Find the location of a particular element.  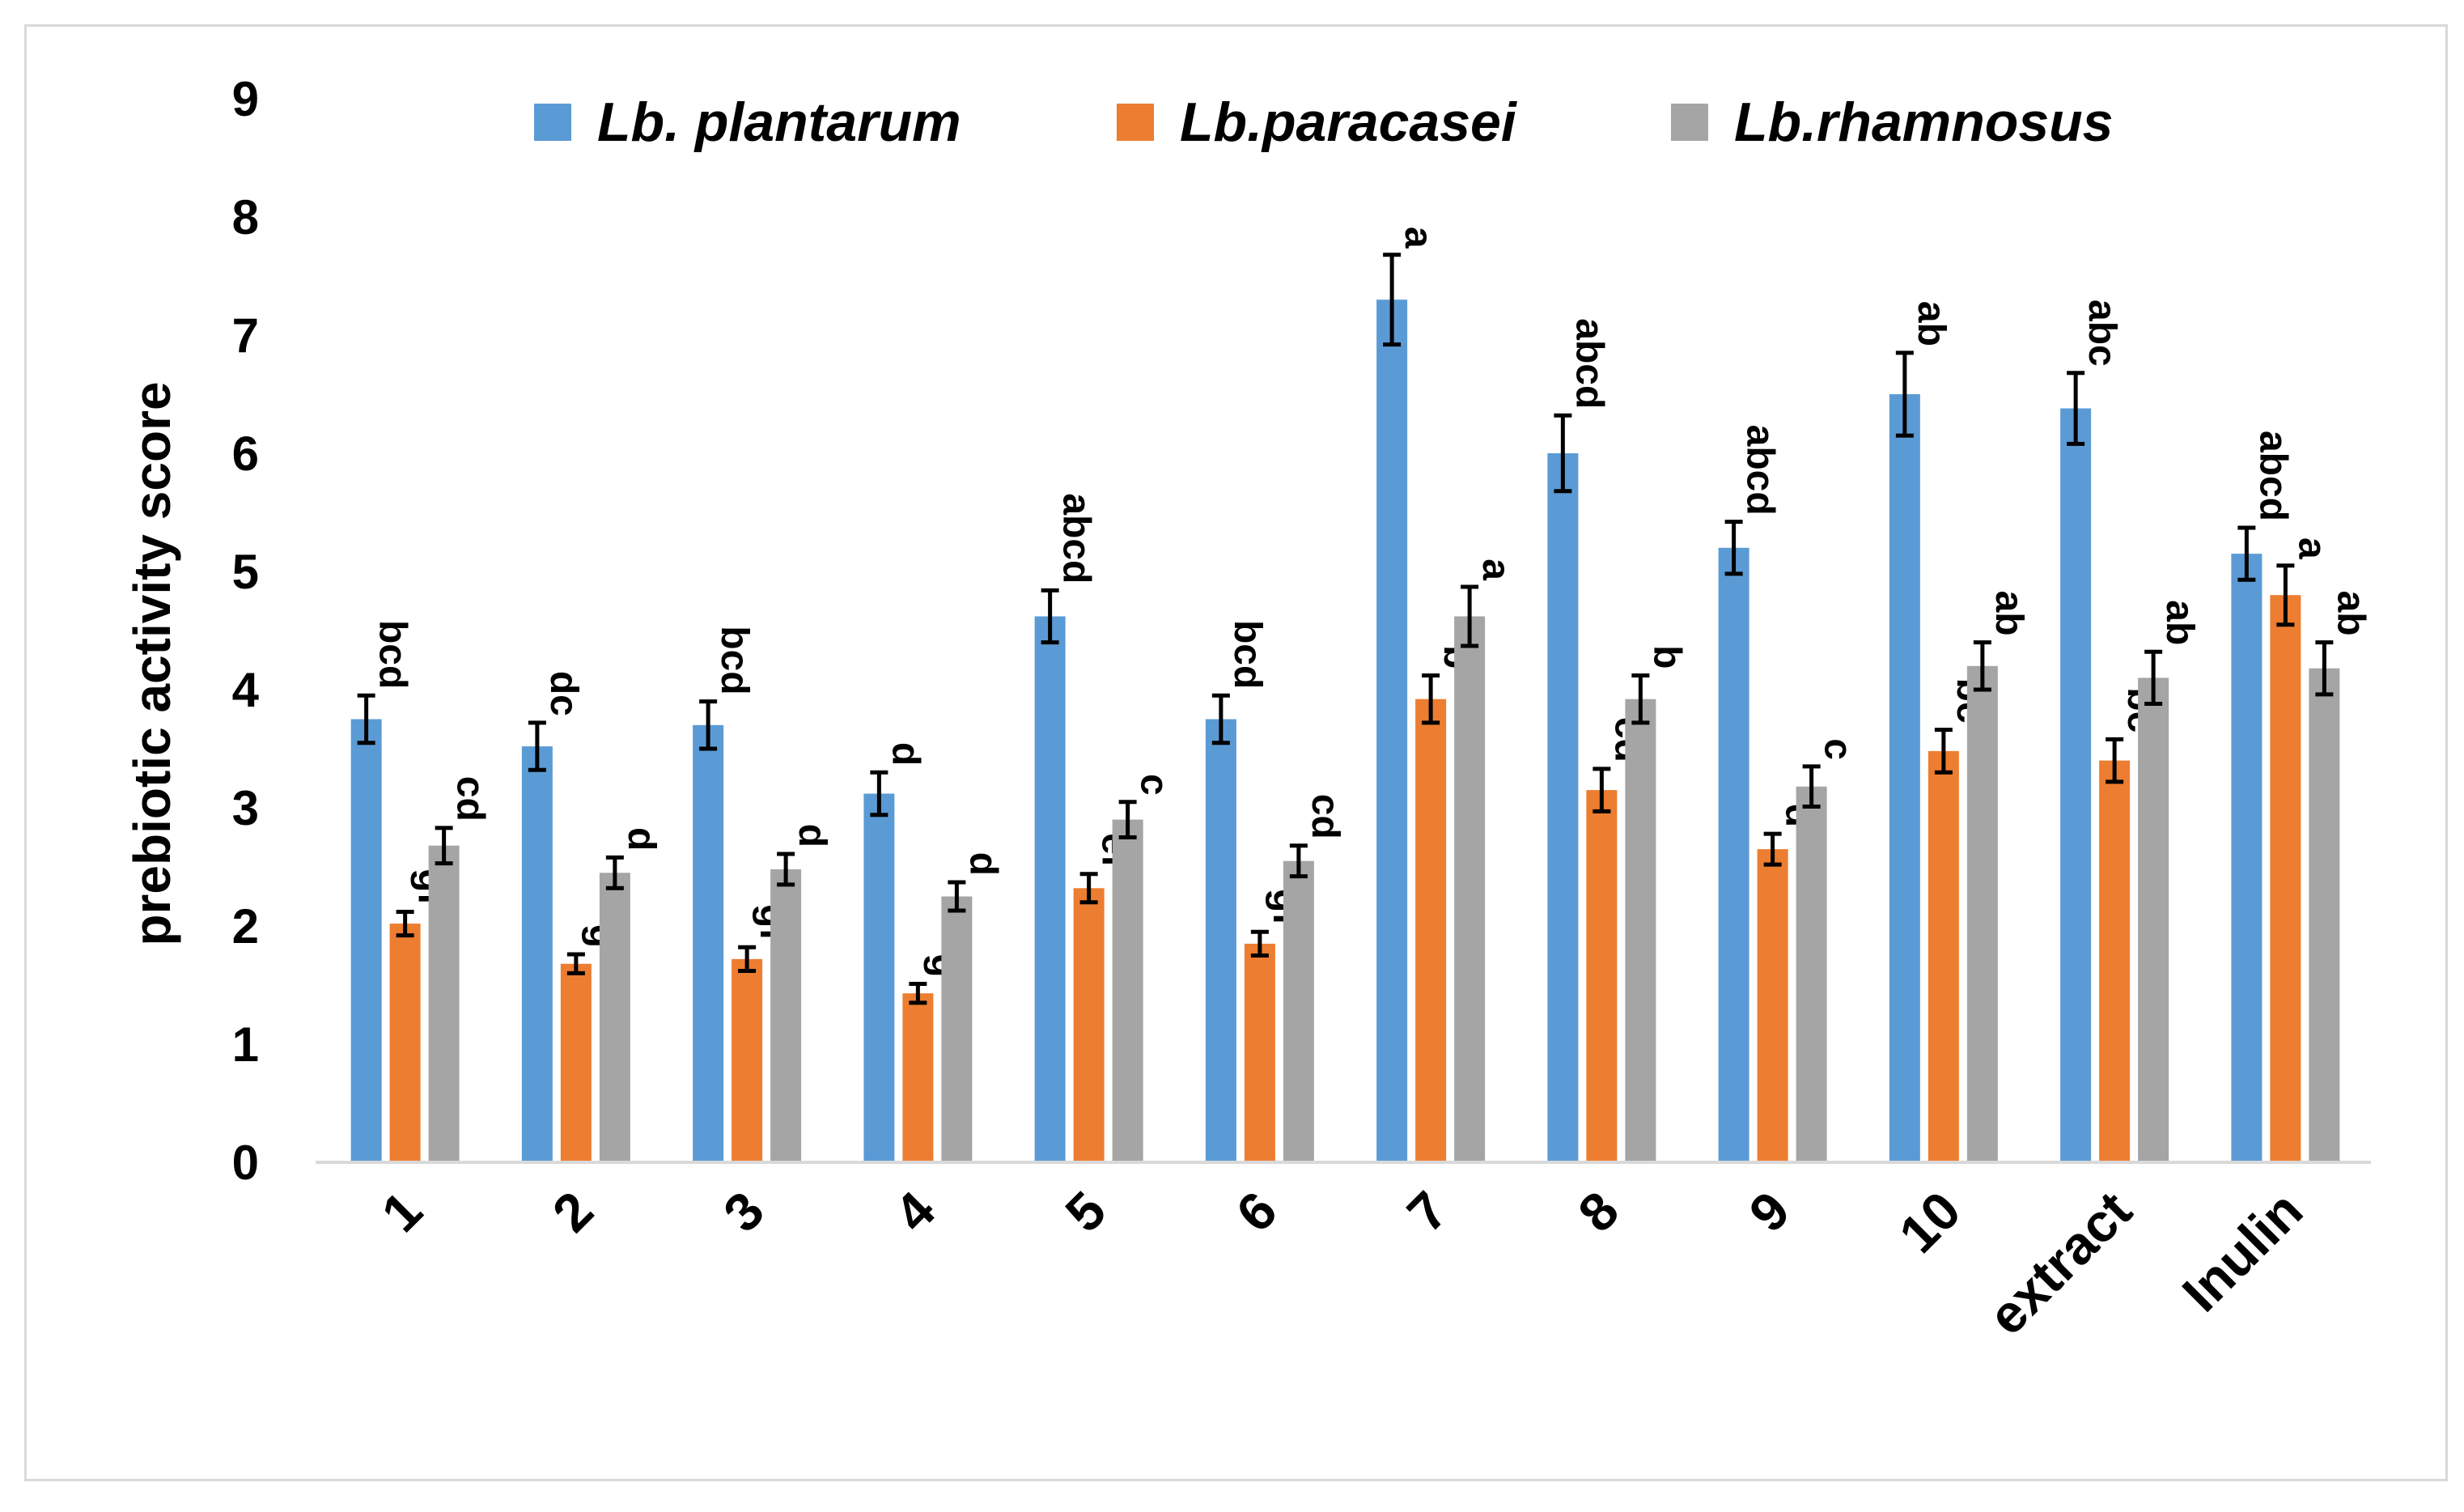

y-tick-label-8: 8 is located at coordinates (246, 217).